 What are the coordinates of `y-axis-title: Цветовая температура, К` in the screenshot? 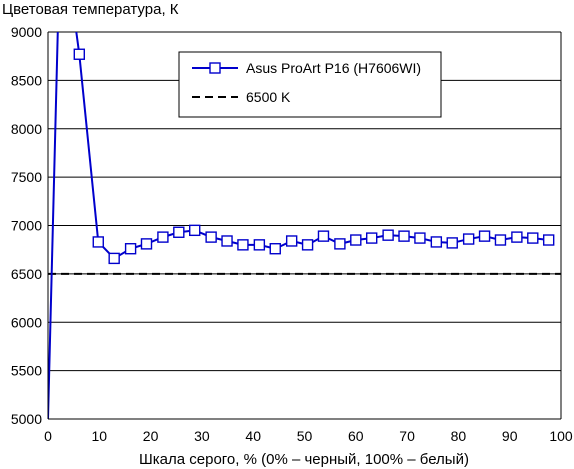 It's located at (90, 9).